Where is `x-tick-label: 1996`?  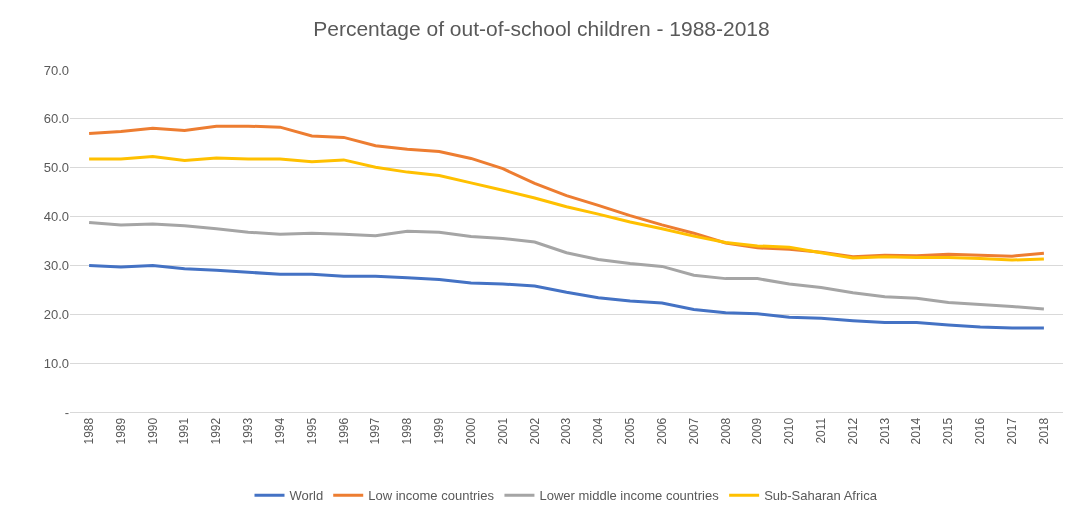
x-tick-label: 1996 is located at coordinates (343, 431).